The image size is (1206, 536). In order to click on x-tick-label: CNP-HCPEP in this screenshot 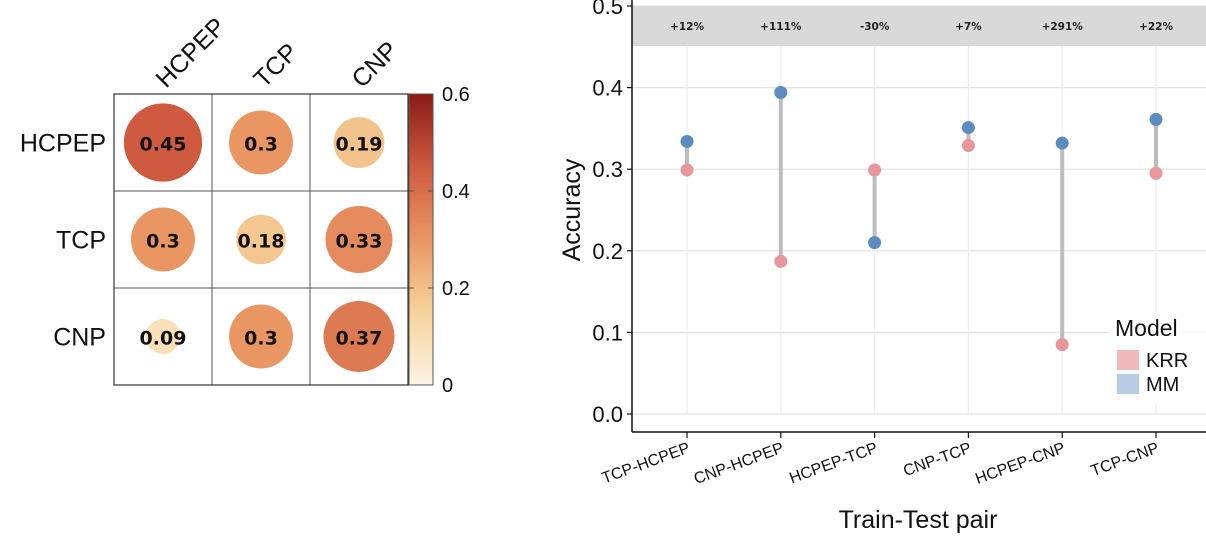, I will do `click(739, 464)`.